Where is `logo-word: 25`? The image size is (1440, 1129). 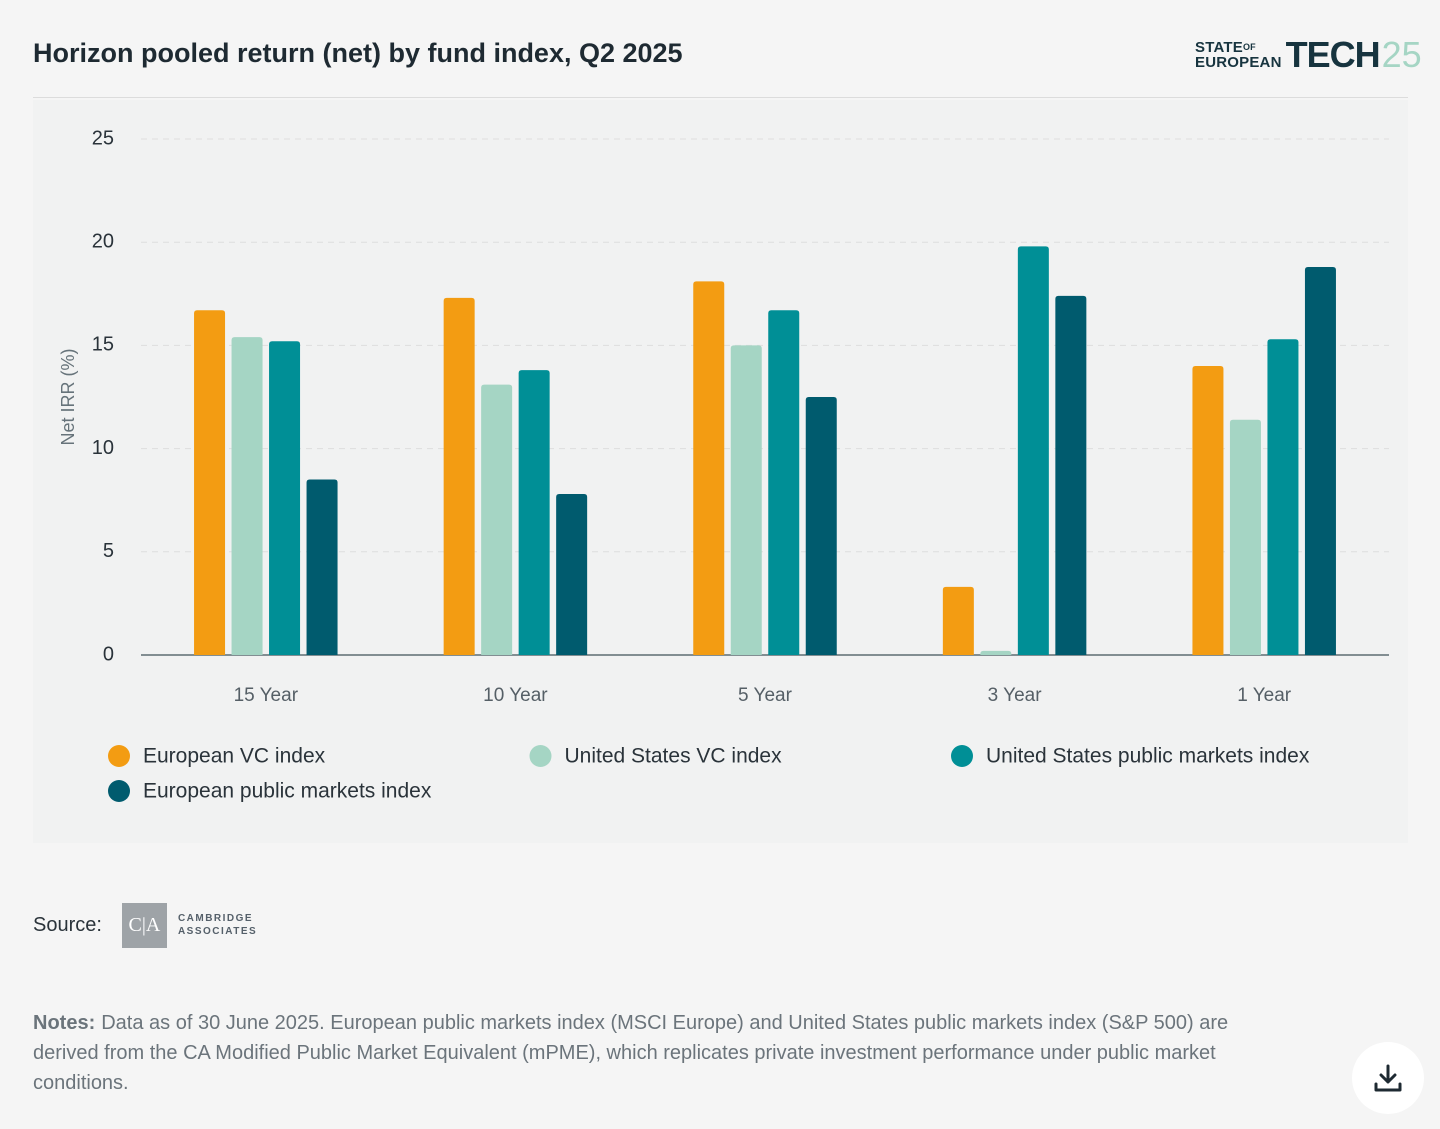 logo-word: 25 is located at coordinates (1401, 54).